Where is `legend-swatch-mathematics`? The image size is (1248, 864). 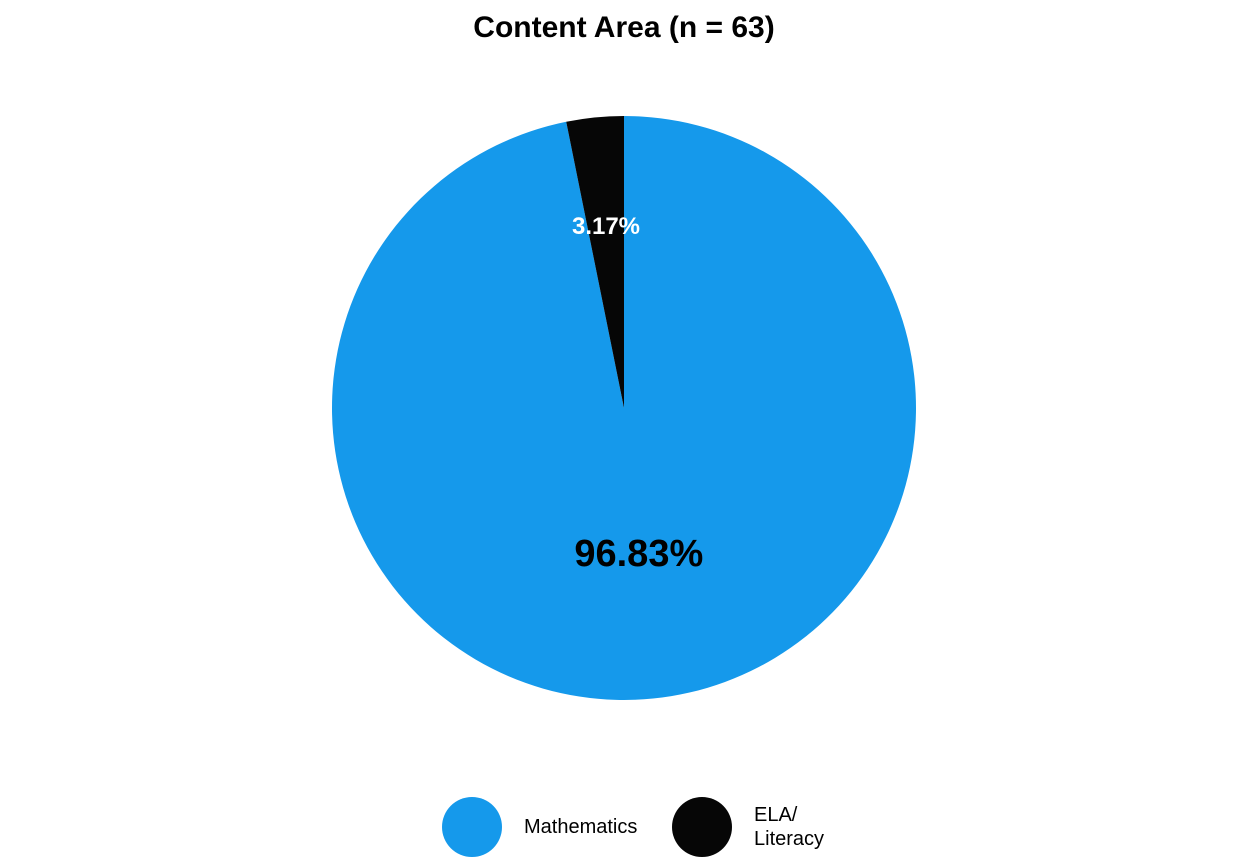
legend-swatch-mathematics is located at coordinates (472, 827).